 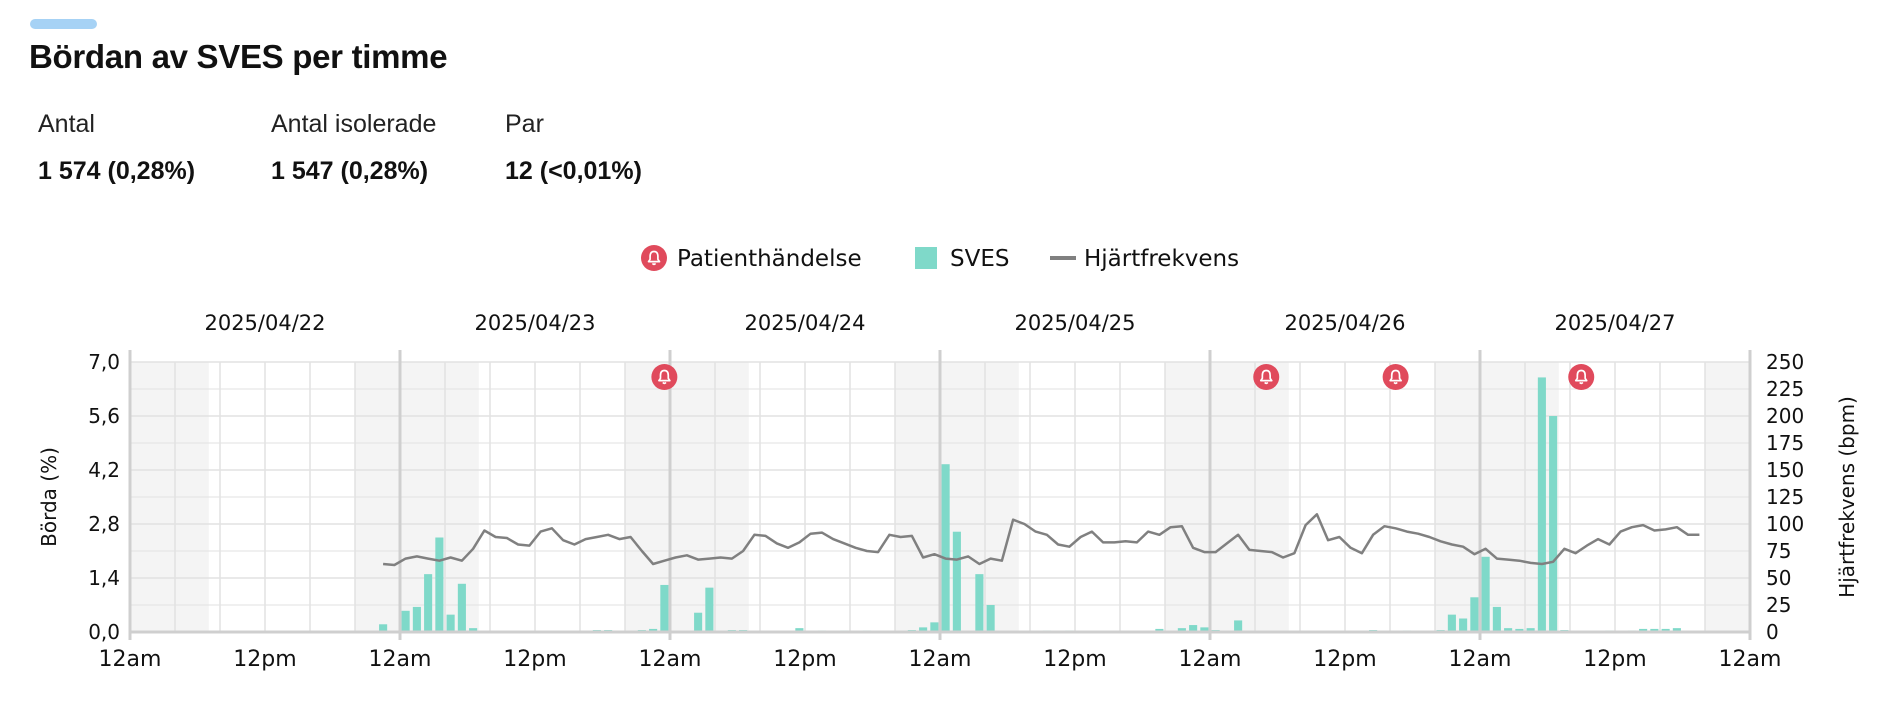 I want to click on y-right-tick-label: 25, so click(x=1778, y=605).